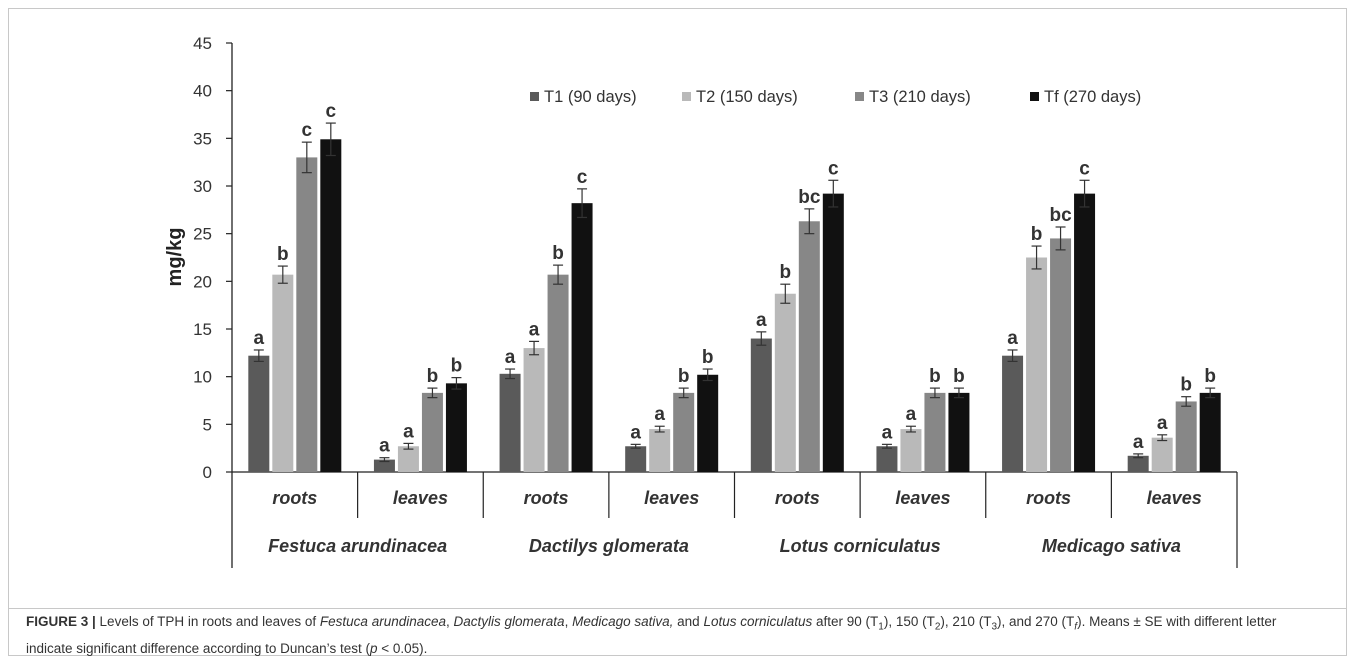 This screenshot has width=1357, height=664. What do you see at coordinates (202, 281) in the screenshot?
I see `y-tick-label: 20` at bounding box center [202, 281].